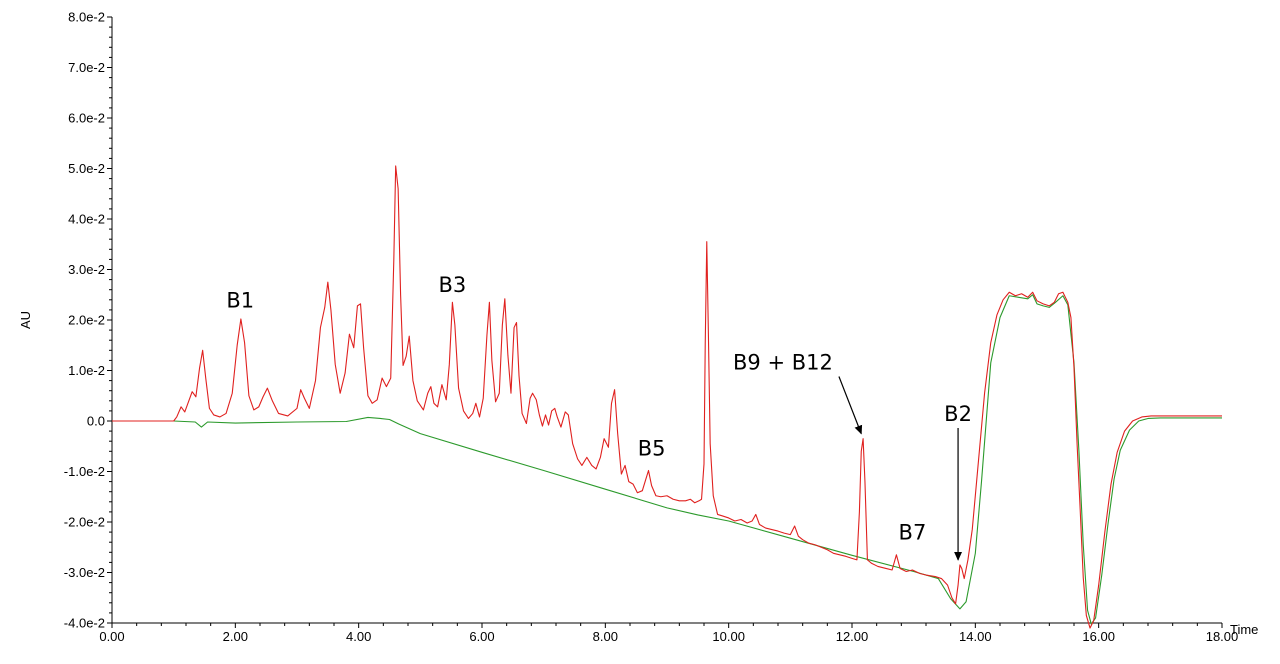 The image size is (1280, 664). Describe the element at coordinates (652, 448) in the screenshot. I see `peak-label: B5` at that location.